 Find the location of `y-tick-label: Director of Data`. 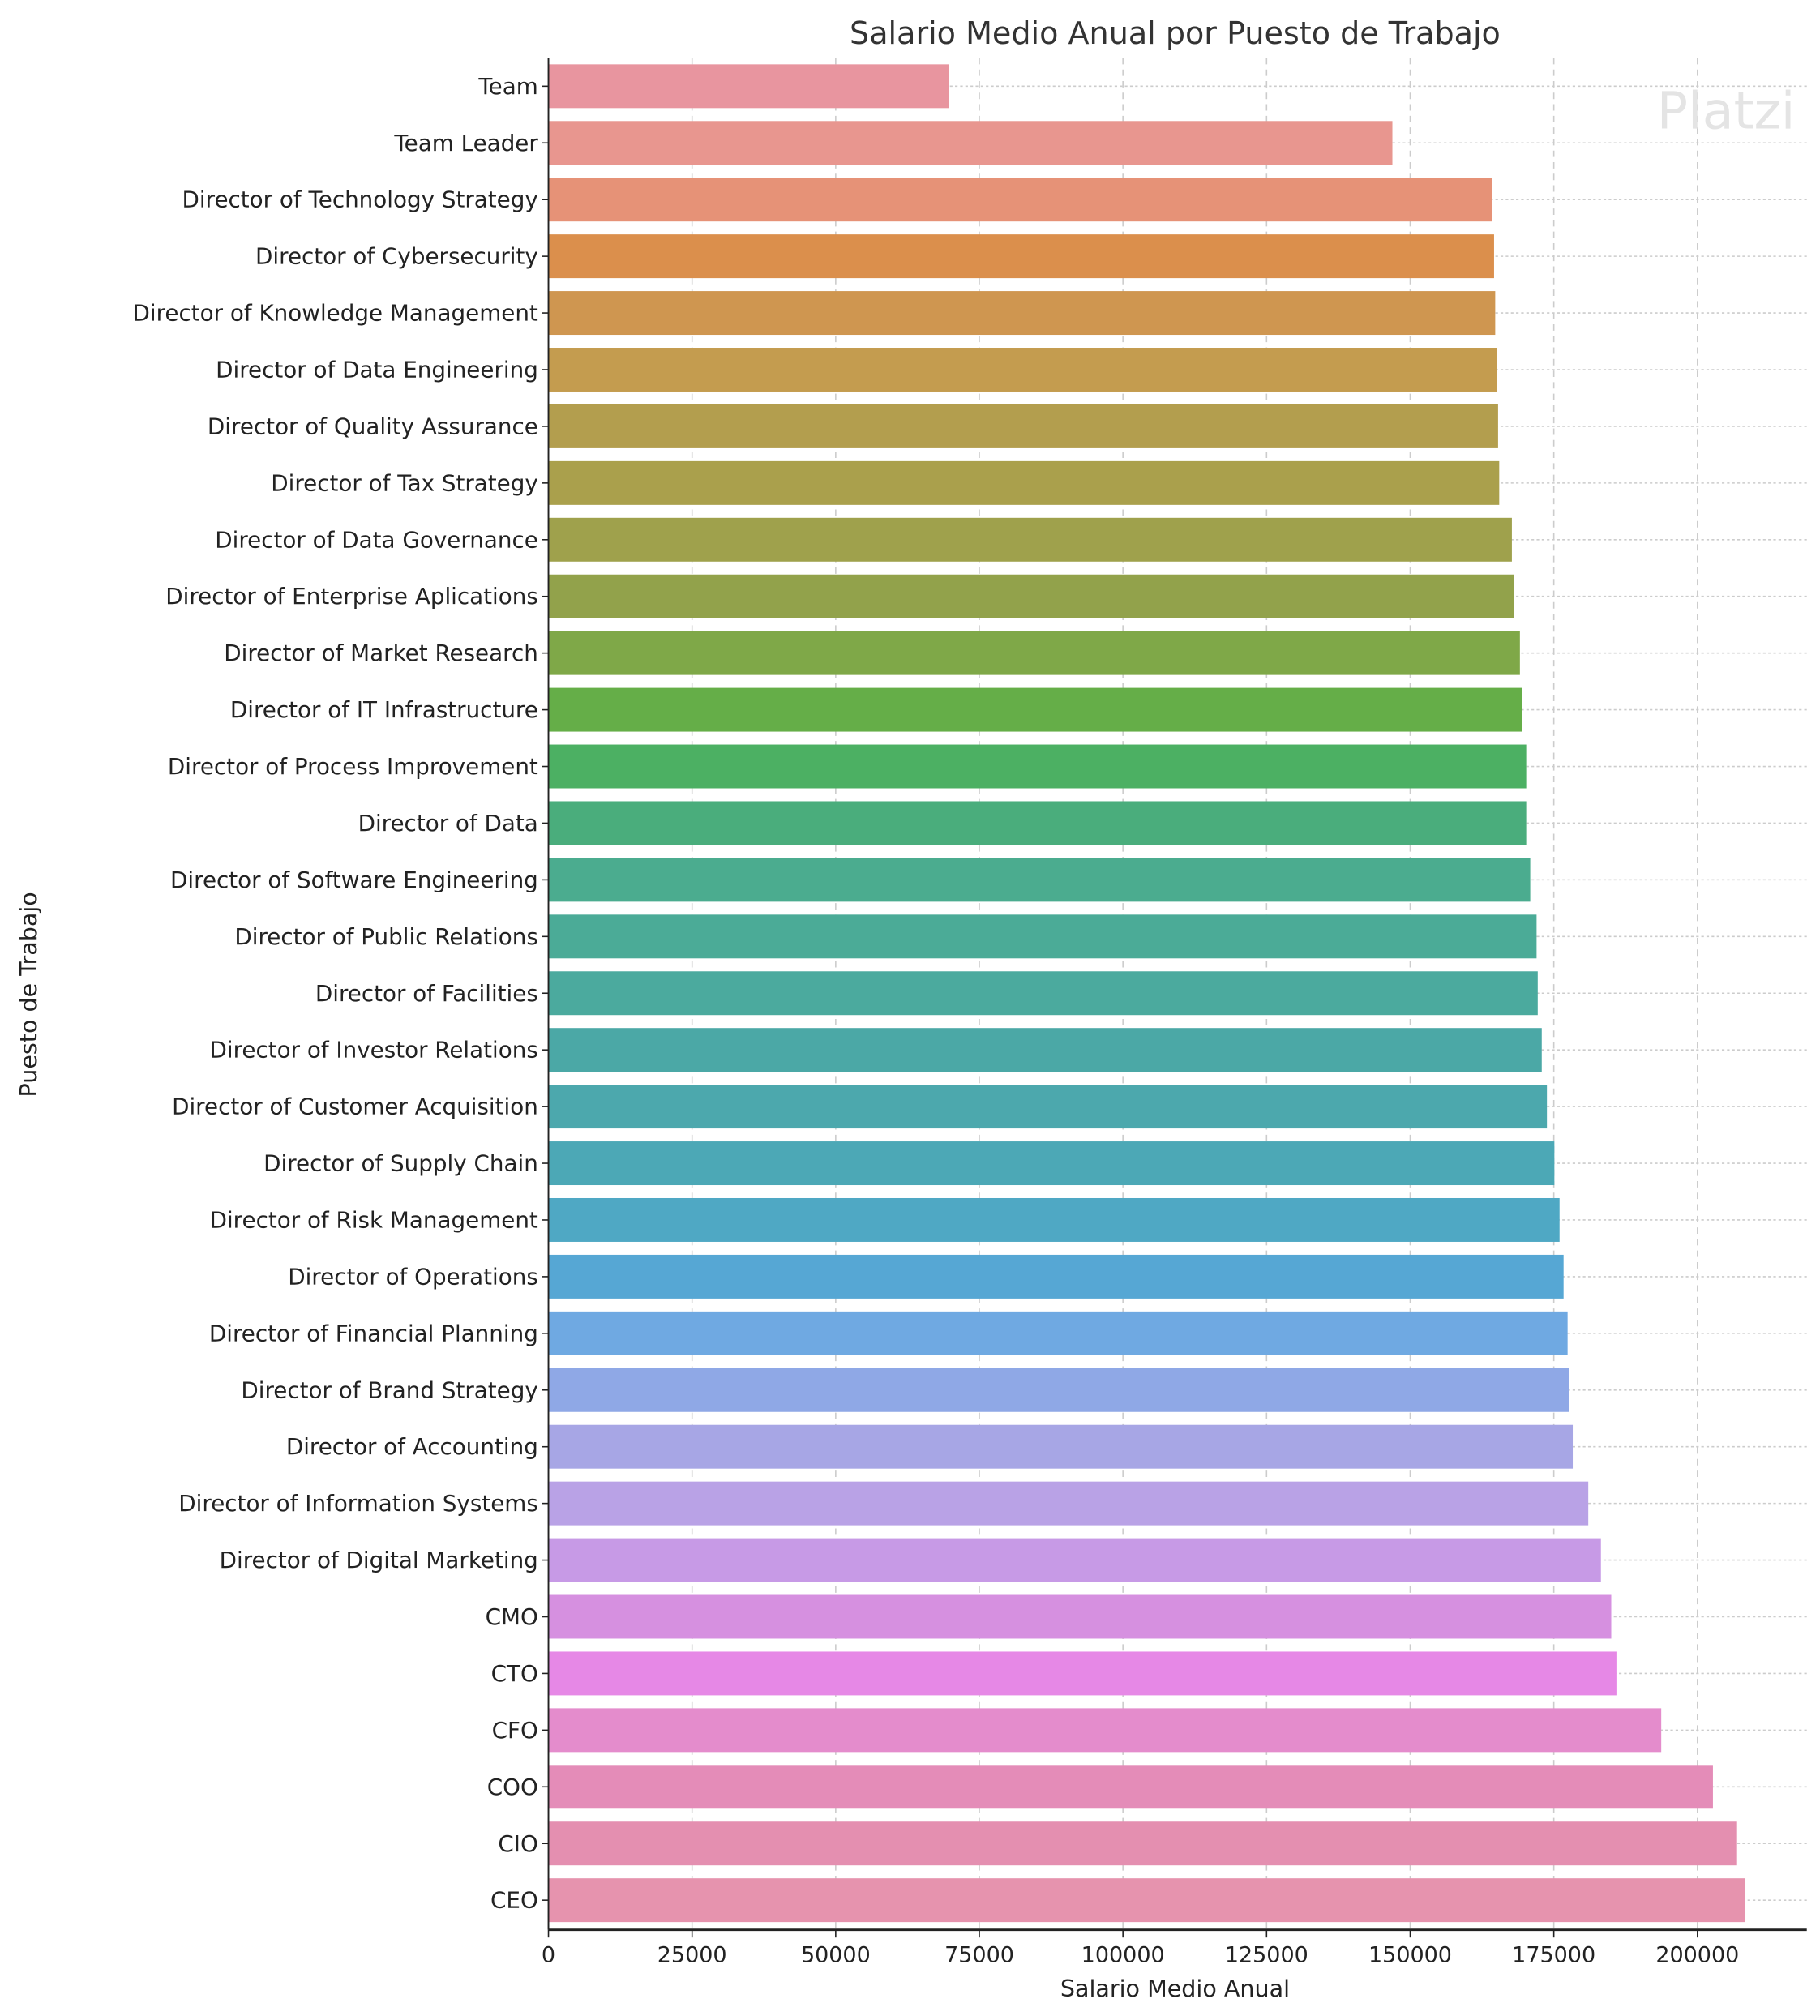

y-tick-label: Director of Data is located at coordinates (448, 823).